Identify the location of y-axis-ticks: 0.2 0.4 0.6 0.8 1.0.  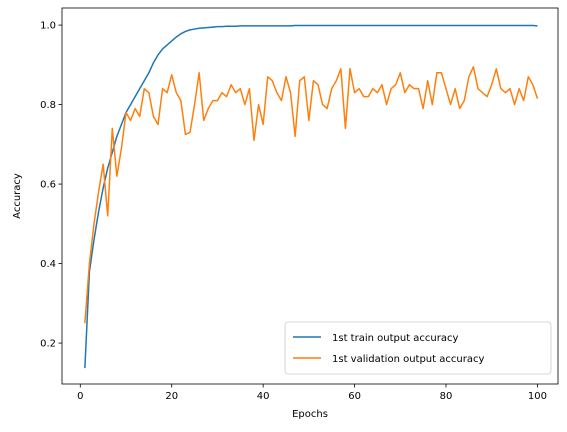
(51, 185).